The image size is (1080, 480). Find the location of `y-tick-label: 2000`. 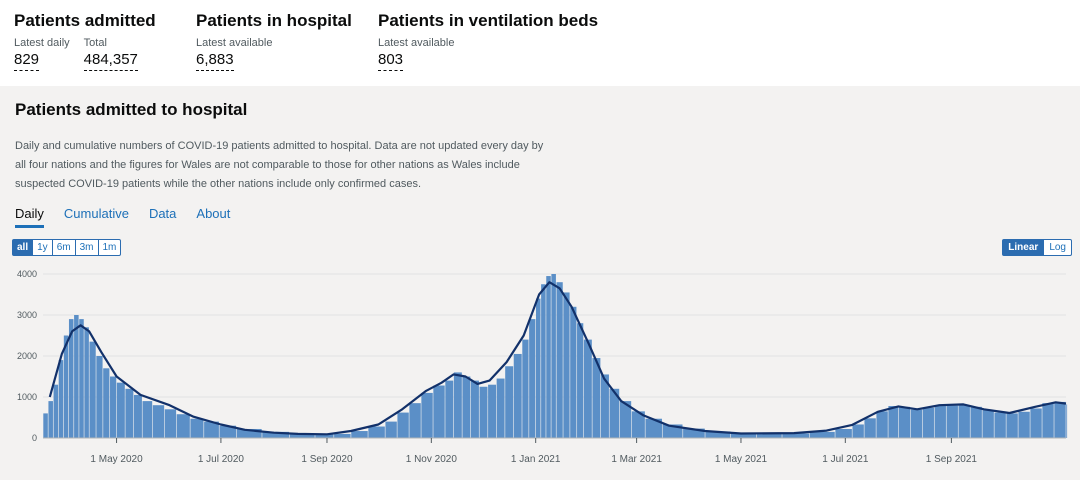

y-tick-label: 2000 is located at coordinates (27, 356).